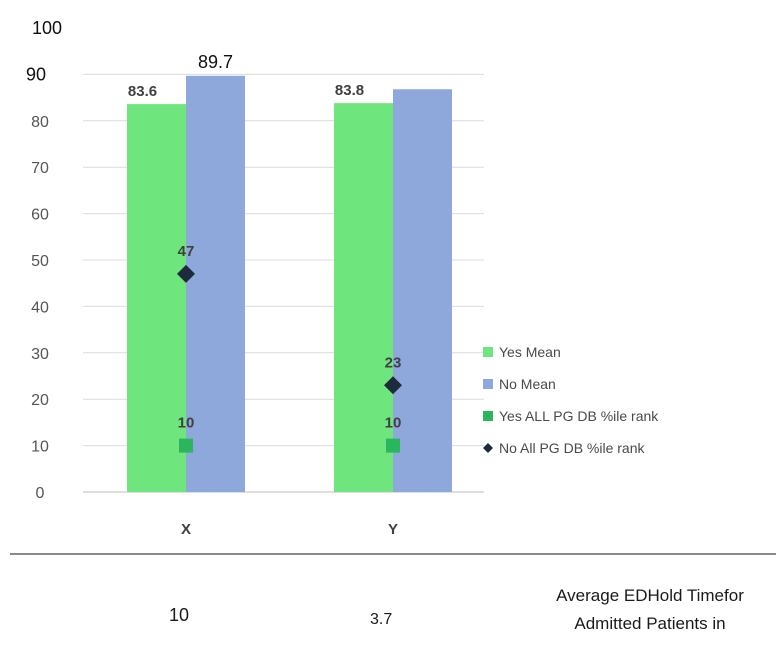 The height and width of the screenshot is (651, 776). I want to click on caption-line-2: Admitted Patients in, so click(650, 623).